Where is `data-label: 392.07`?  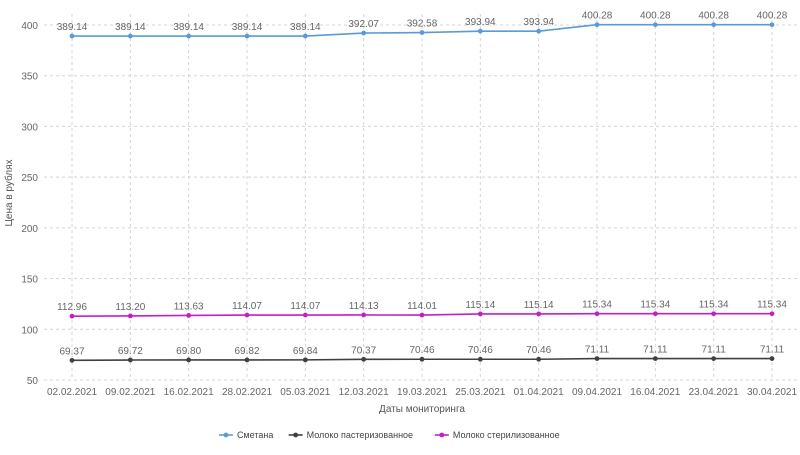 data-label: 392.07 is located at coordinates (363, 24).